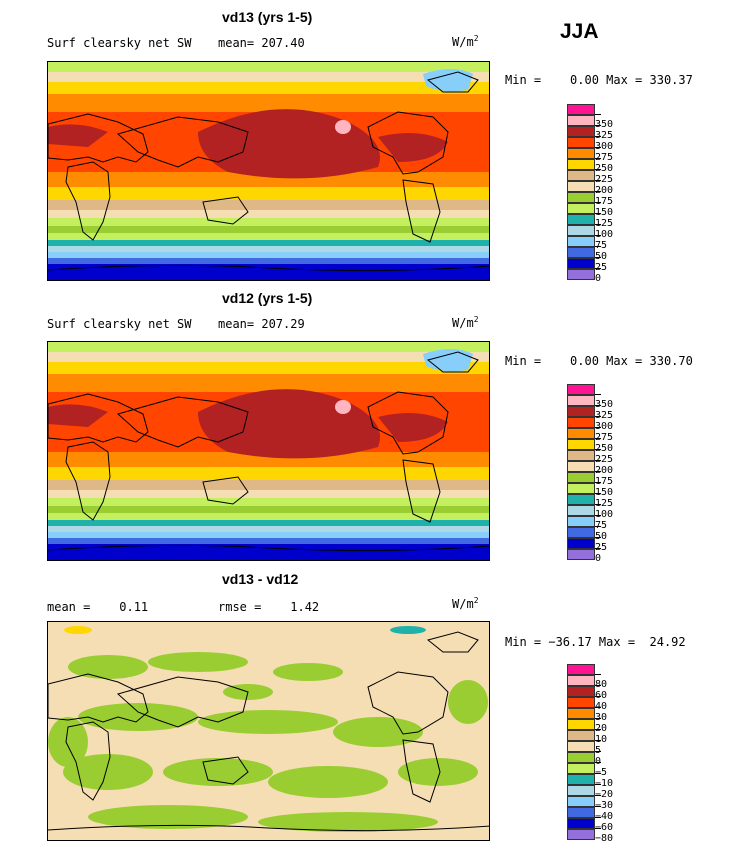 The image size is (733, 852). Describe the element at coordinates (465, 322) in the screenshot. I see `panel2-units: W/m2` at that location.